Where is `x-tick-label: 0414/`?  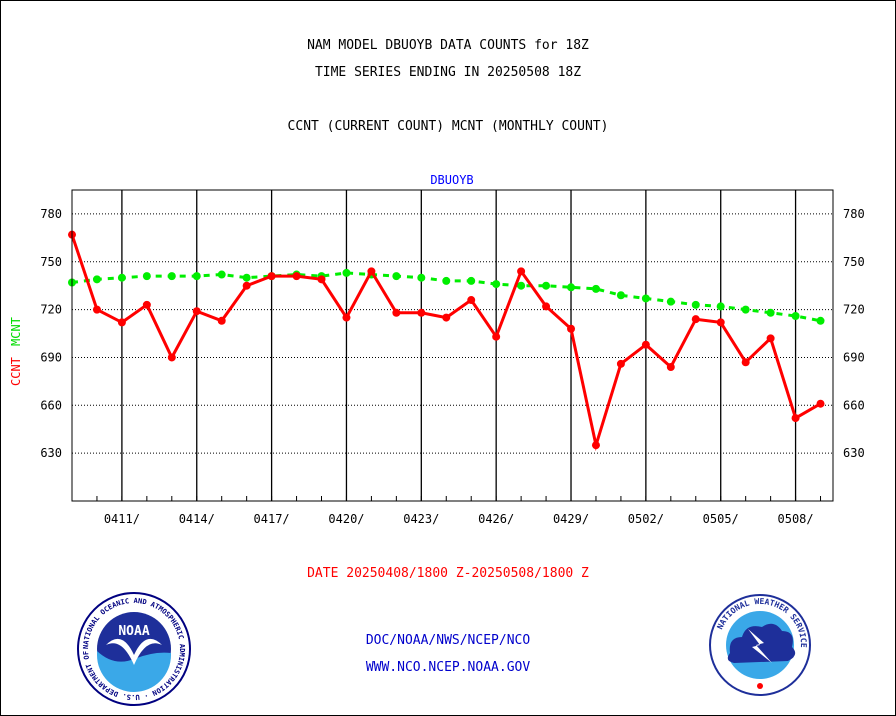
x-tick-label: 0414/ is located at coordinates (197, 519).